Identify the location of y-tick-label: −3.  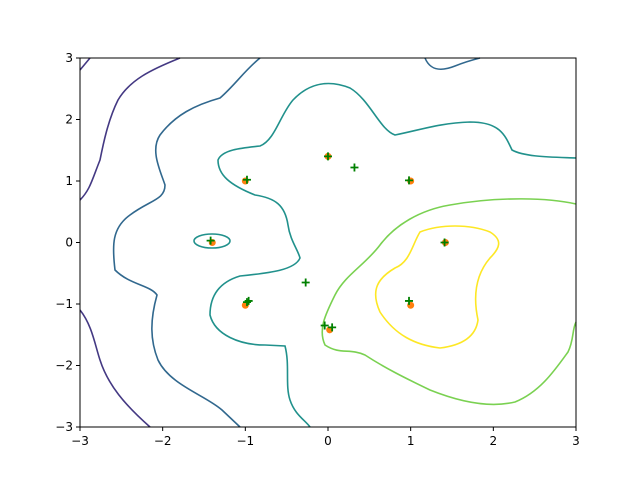
(64, 427).